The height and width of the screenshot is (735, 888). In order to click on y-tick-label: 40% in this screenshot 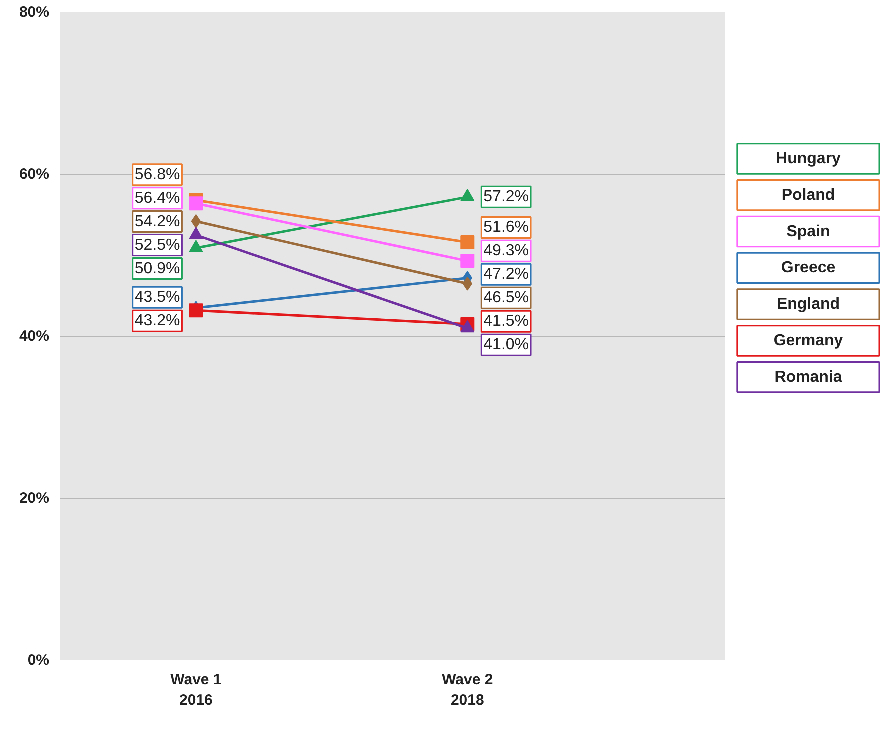, I will do `click(34, 336)`.